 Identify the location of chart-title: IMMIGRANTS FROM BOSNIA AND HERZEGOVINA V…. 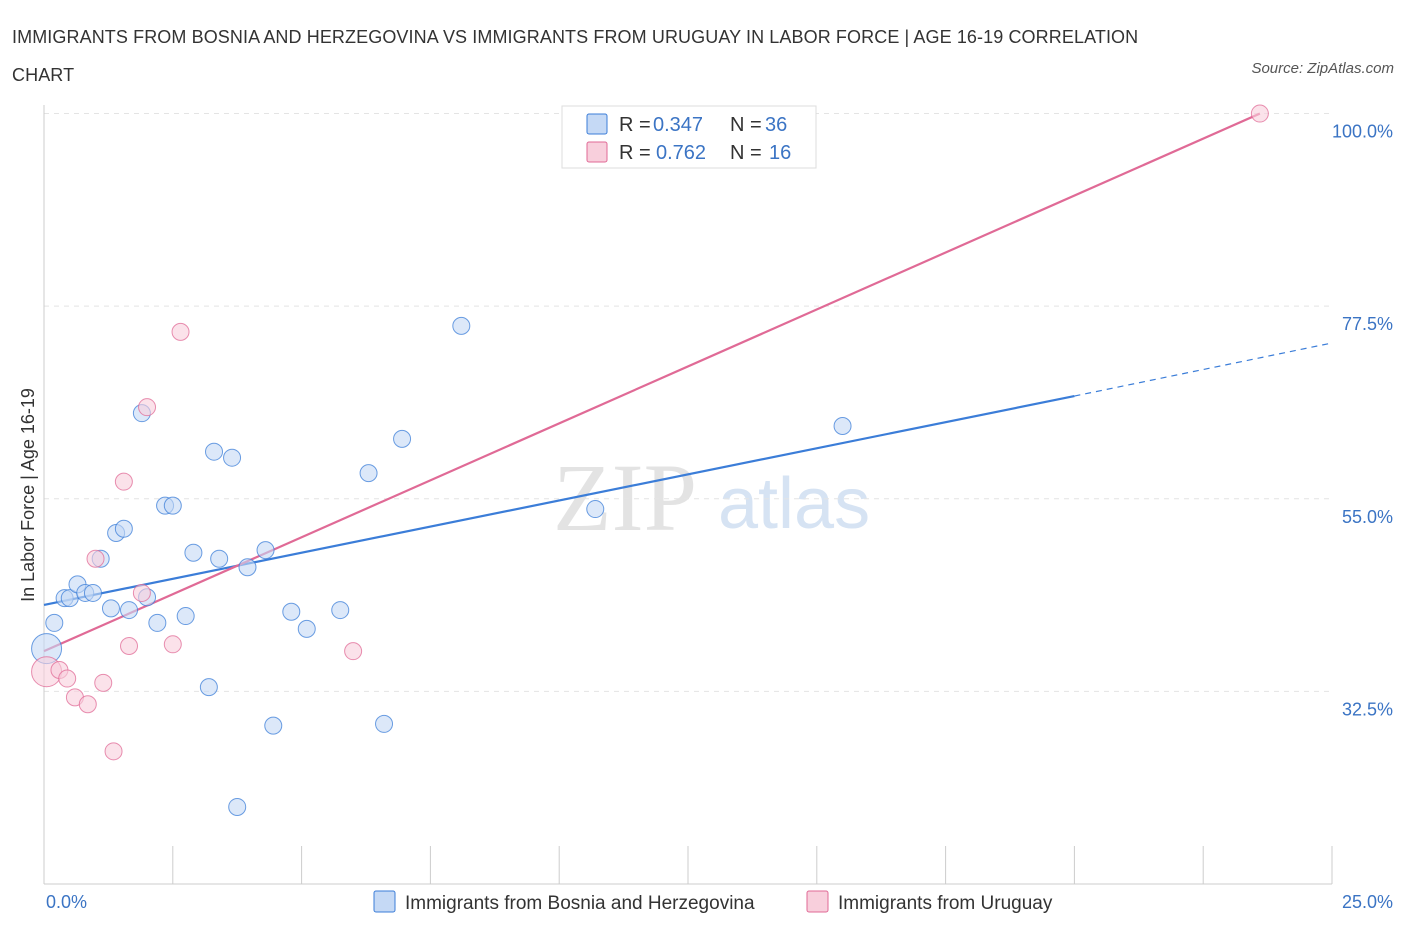
(575, 56).